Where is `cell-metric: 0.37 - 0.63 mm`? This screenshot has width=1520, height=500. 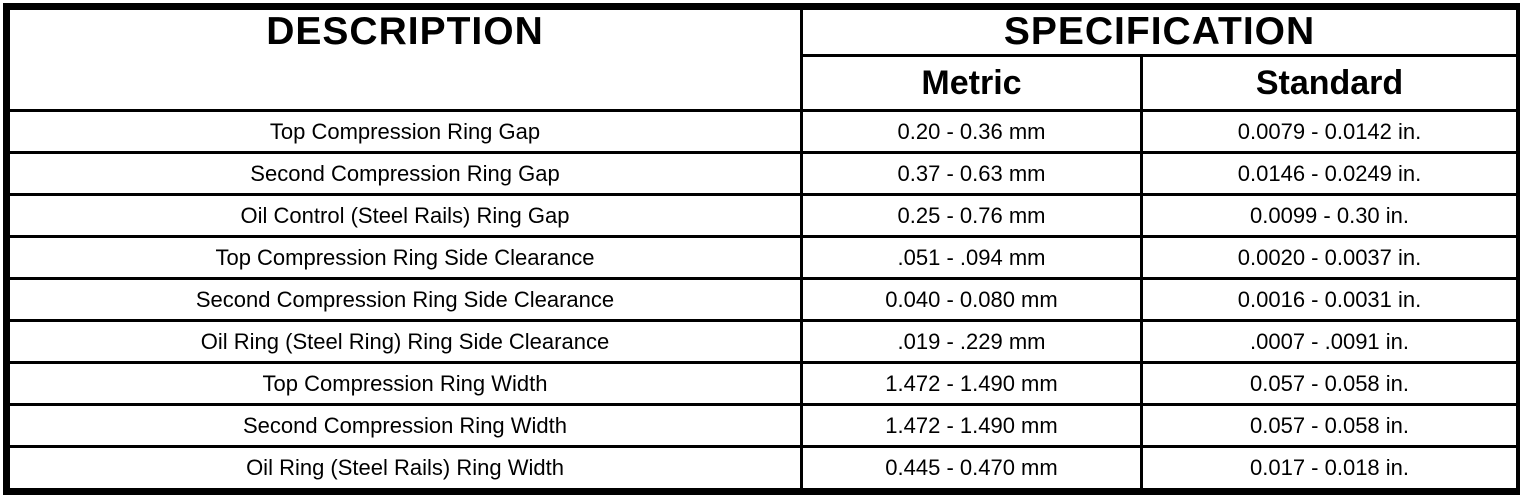
cell-metric: 0.37 - 0.63 mm is located at coordinates (971, 173).